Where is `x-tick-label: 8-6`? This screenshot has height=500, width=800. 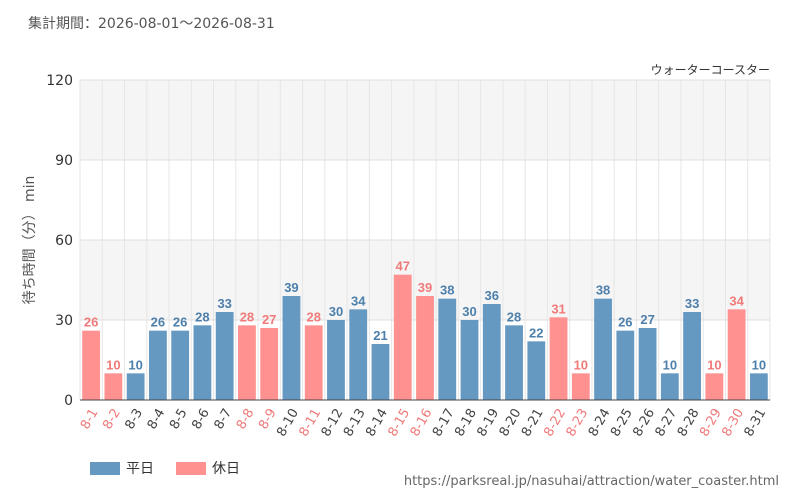
x-tick-label: 8-6 is located at coordinates (201, 419).